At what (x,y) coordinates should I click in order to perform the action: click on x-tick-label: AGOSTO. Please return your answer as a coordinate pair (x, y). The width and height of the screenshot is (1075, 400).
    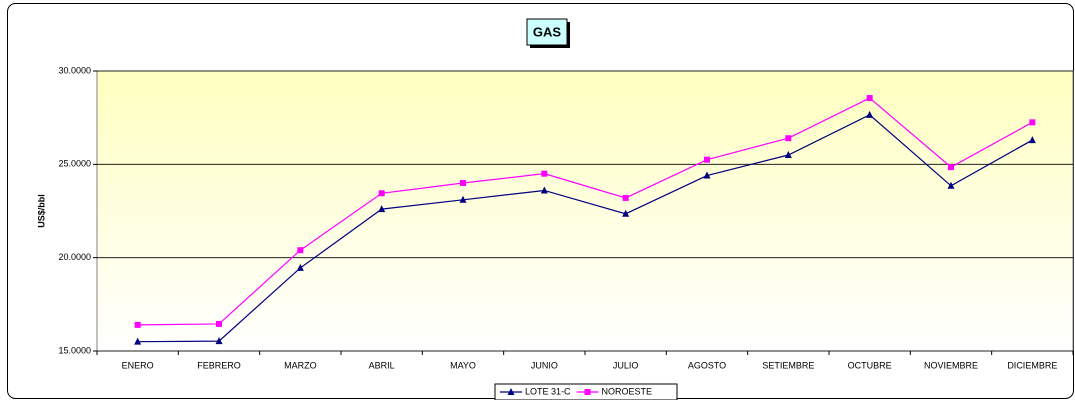
    Looking at the image, I should click on (707, 365).